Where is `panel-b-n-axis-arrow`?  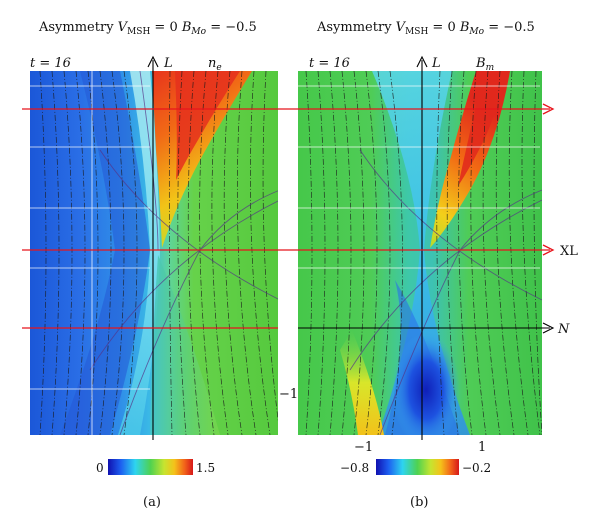
panel-b-n-axis-arrow is located at coordinates (548, 328).